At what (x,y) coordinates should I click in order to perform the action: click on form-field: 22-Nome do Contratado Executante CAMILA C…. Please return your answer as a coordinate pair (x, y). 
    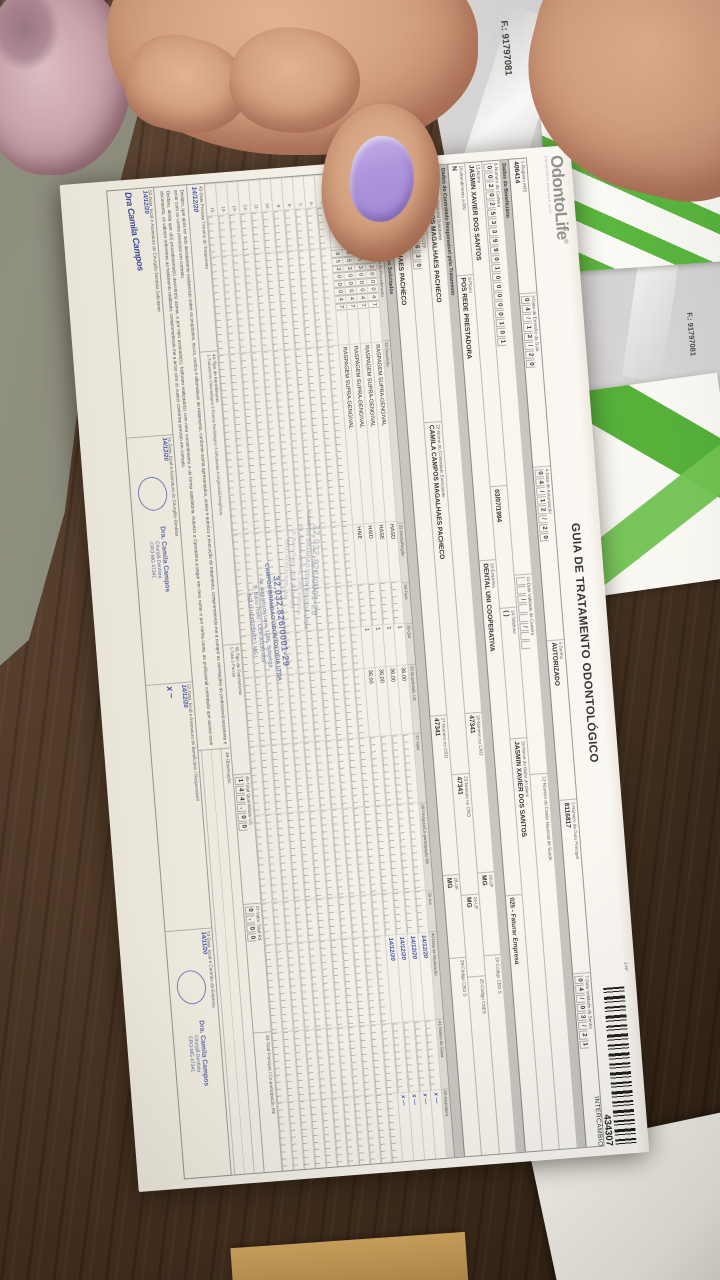
    Looking at the image, I should click on (446, 598).